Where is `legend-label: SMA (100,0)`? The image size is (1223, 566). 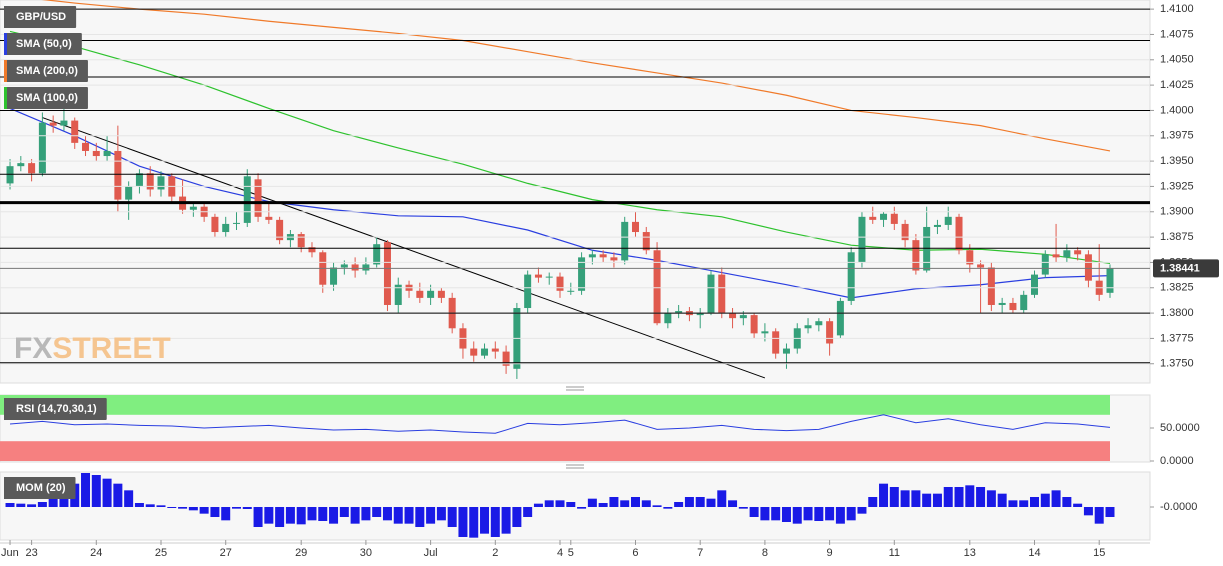 legend-label: SMA (100,0) is located at coordinates (47, 98).